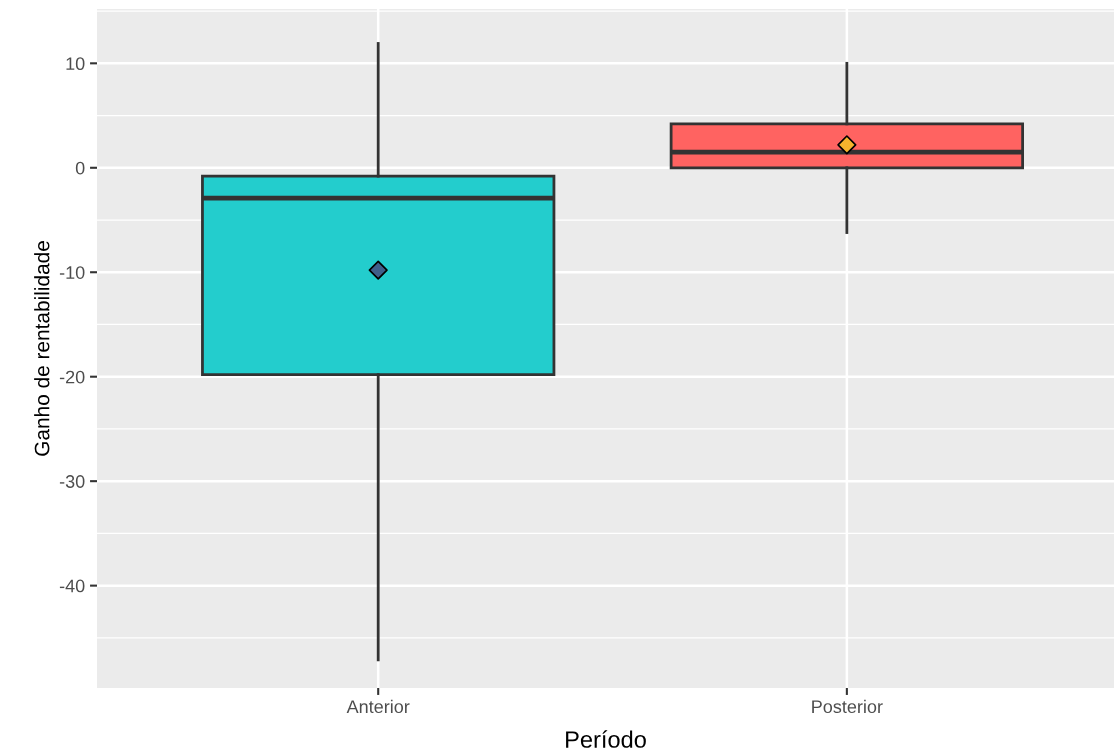 The image size is (1114, 756). Describe the element at coordinates (75, 64) in the screenshot. I see `y-tick-label: 10` at that location.